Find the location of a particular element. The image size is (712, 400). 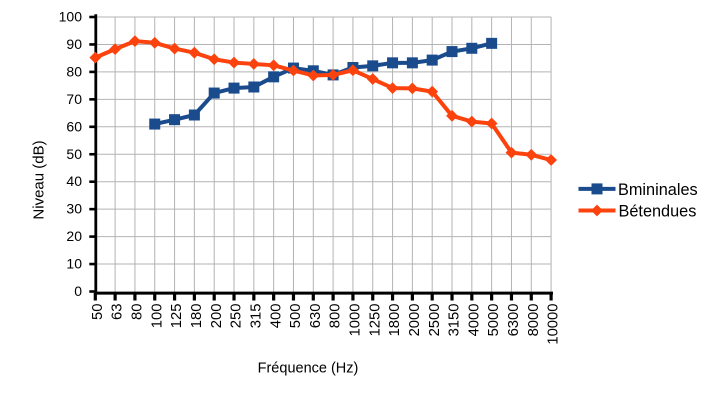

svg-text: Bétendues is located at coordinates (658, 211).